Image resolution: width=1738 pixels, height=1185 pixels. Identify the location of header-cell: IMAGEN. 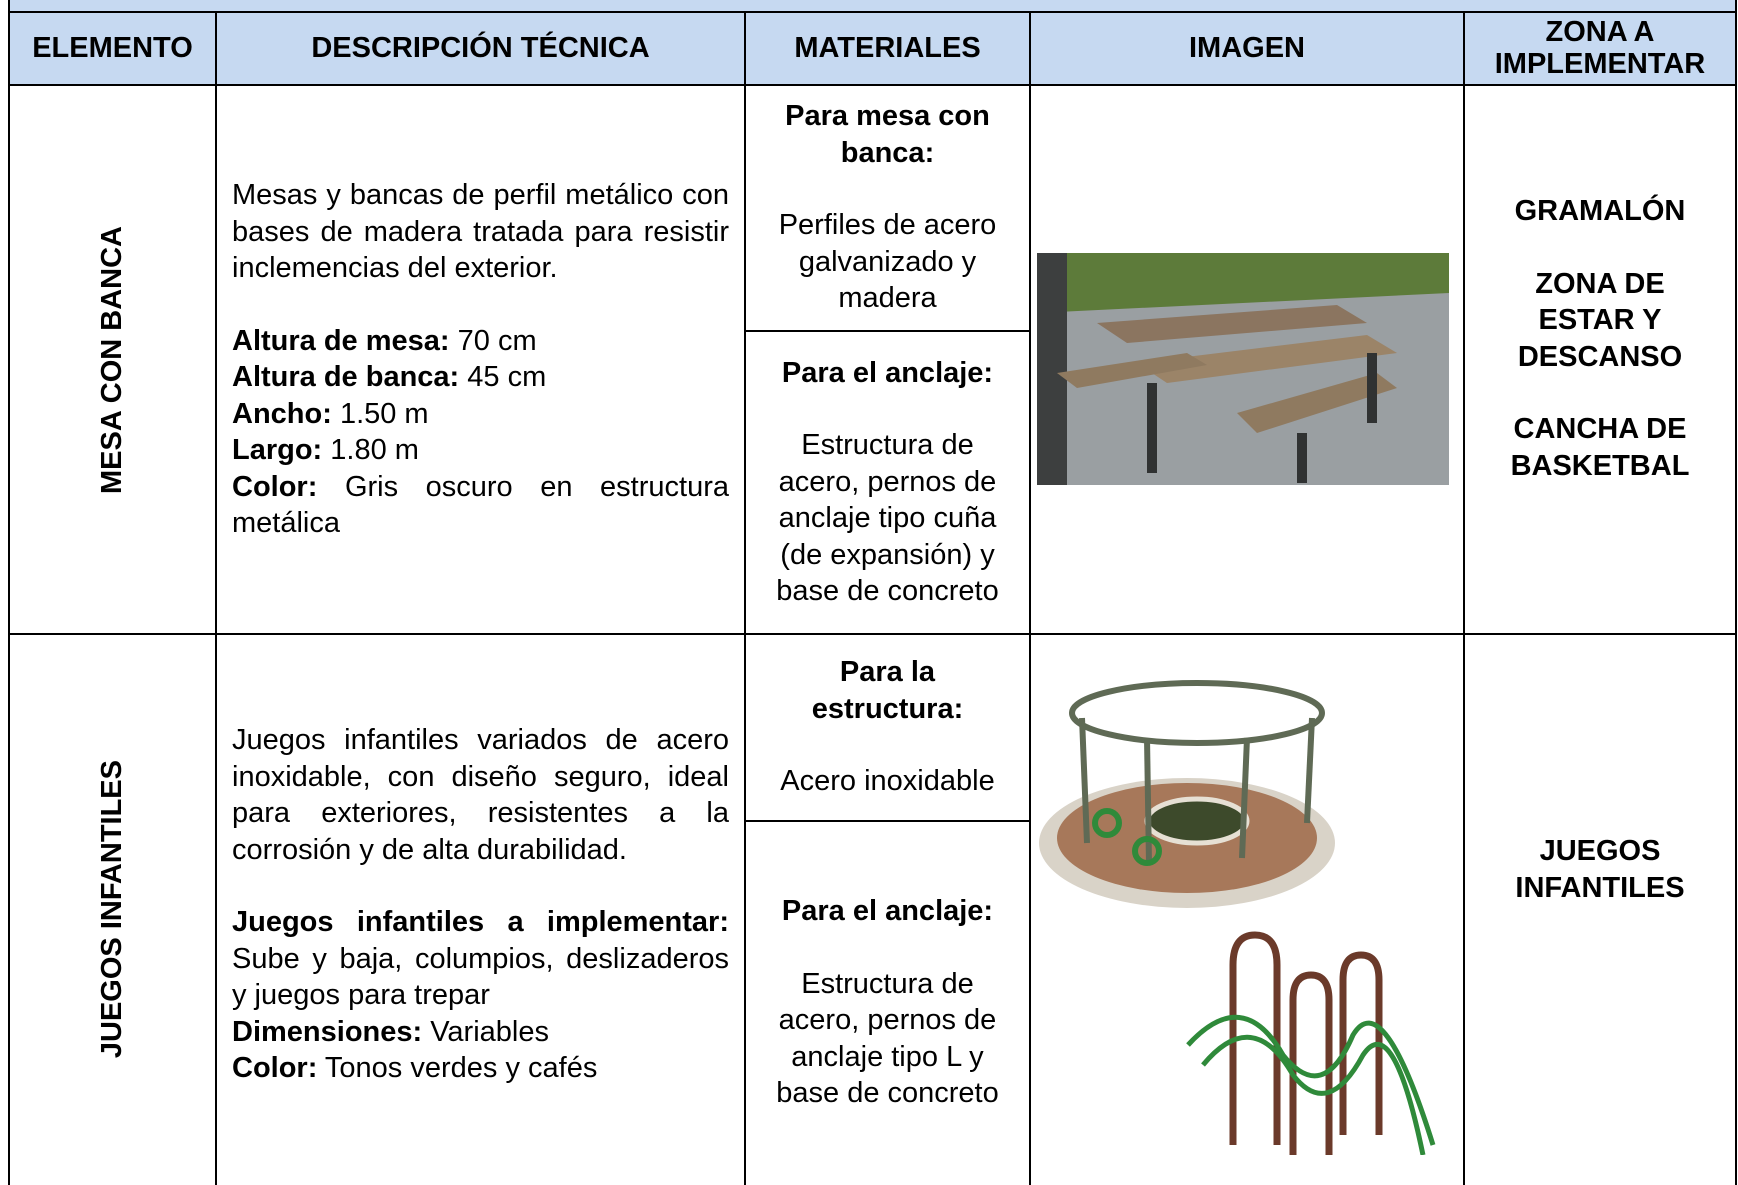
(1247, 48).